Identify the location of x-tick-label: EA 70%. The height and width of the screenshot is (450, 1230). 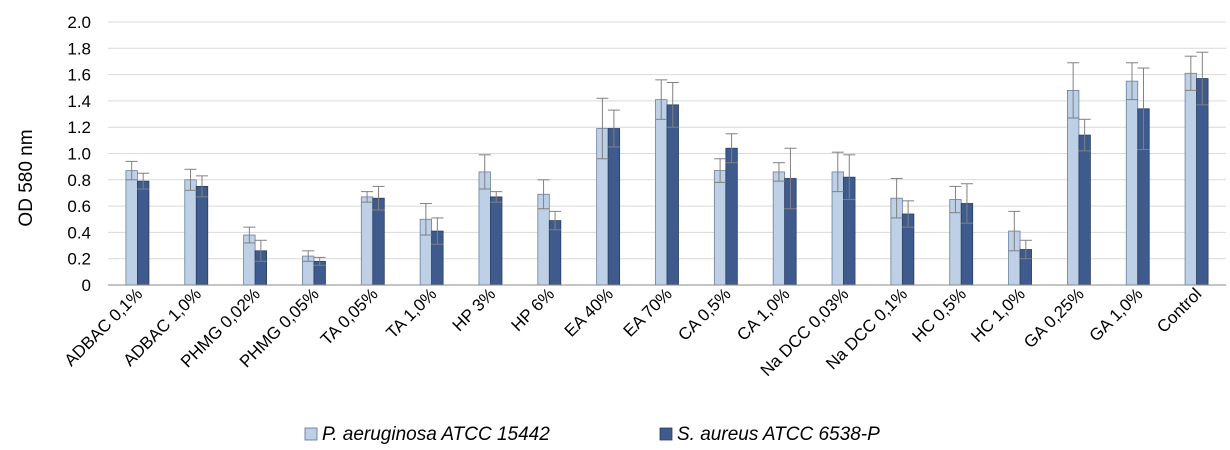
(648, 312).